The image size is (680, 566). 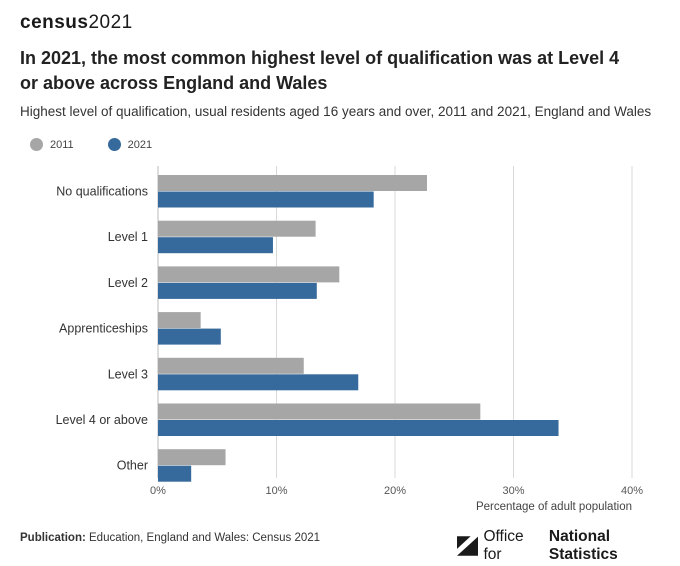 I want to click on census-logo-brand: census, so click(x=54, y=22).